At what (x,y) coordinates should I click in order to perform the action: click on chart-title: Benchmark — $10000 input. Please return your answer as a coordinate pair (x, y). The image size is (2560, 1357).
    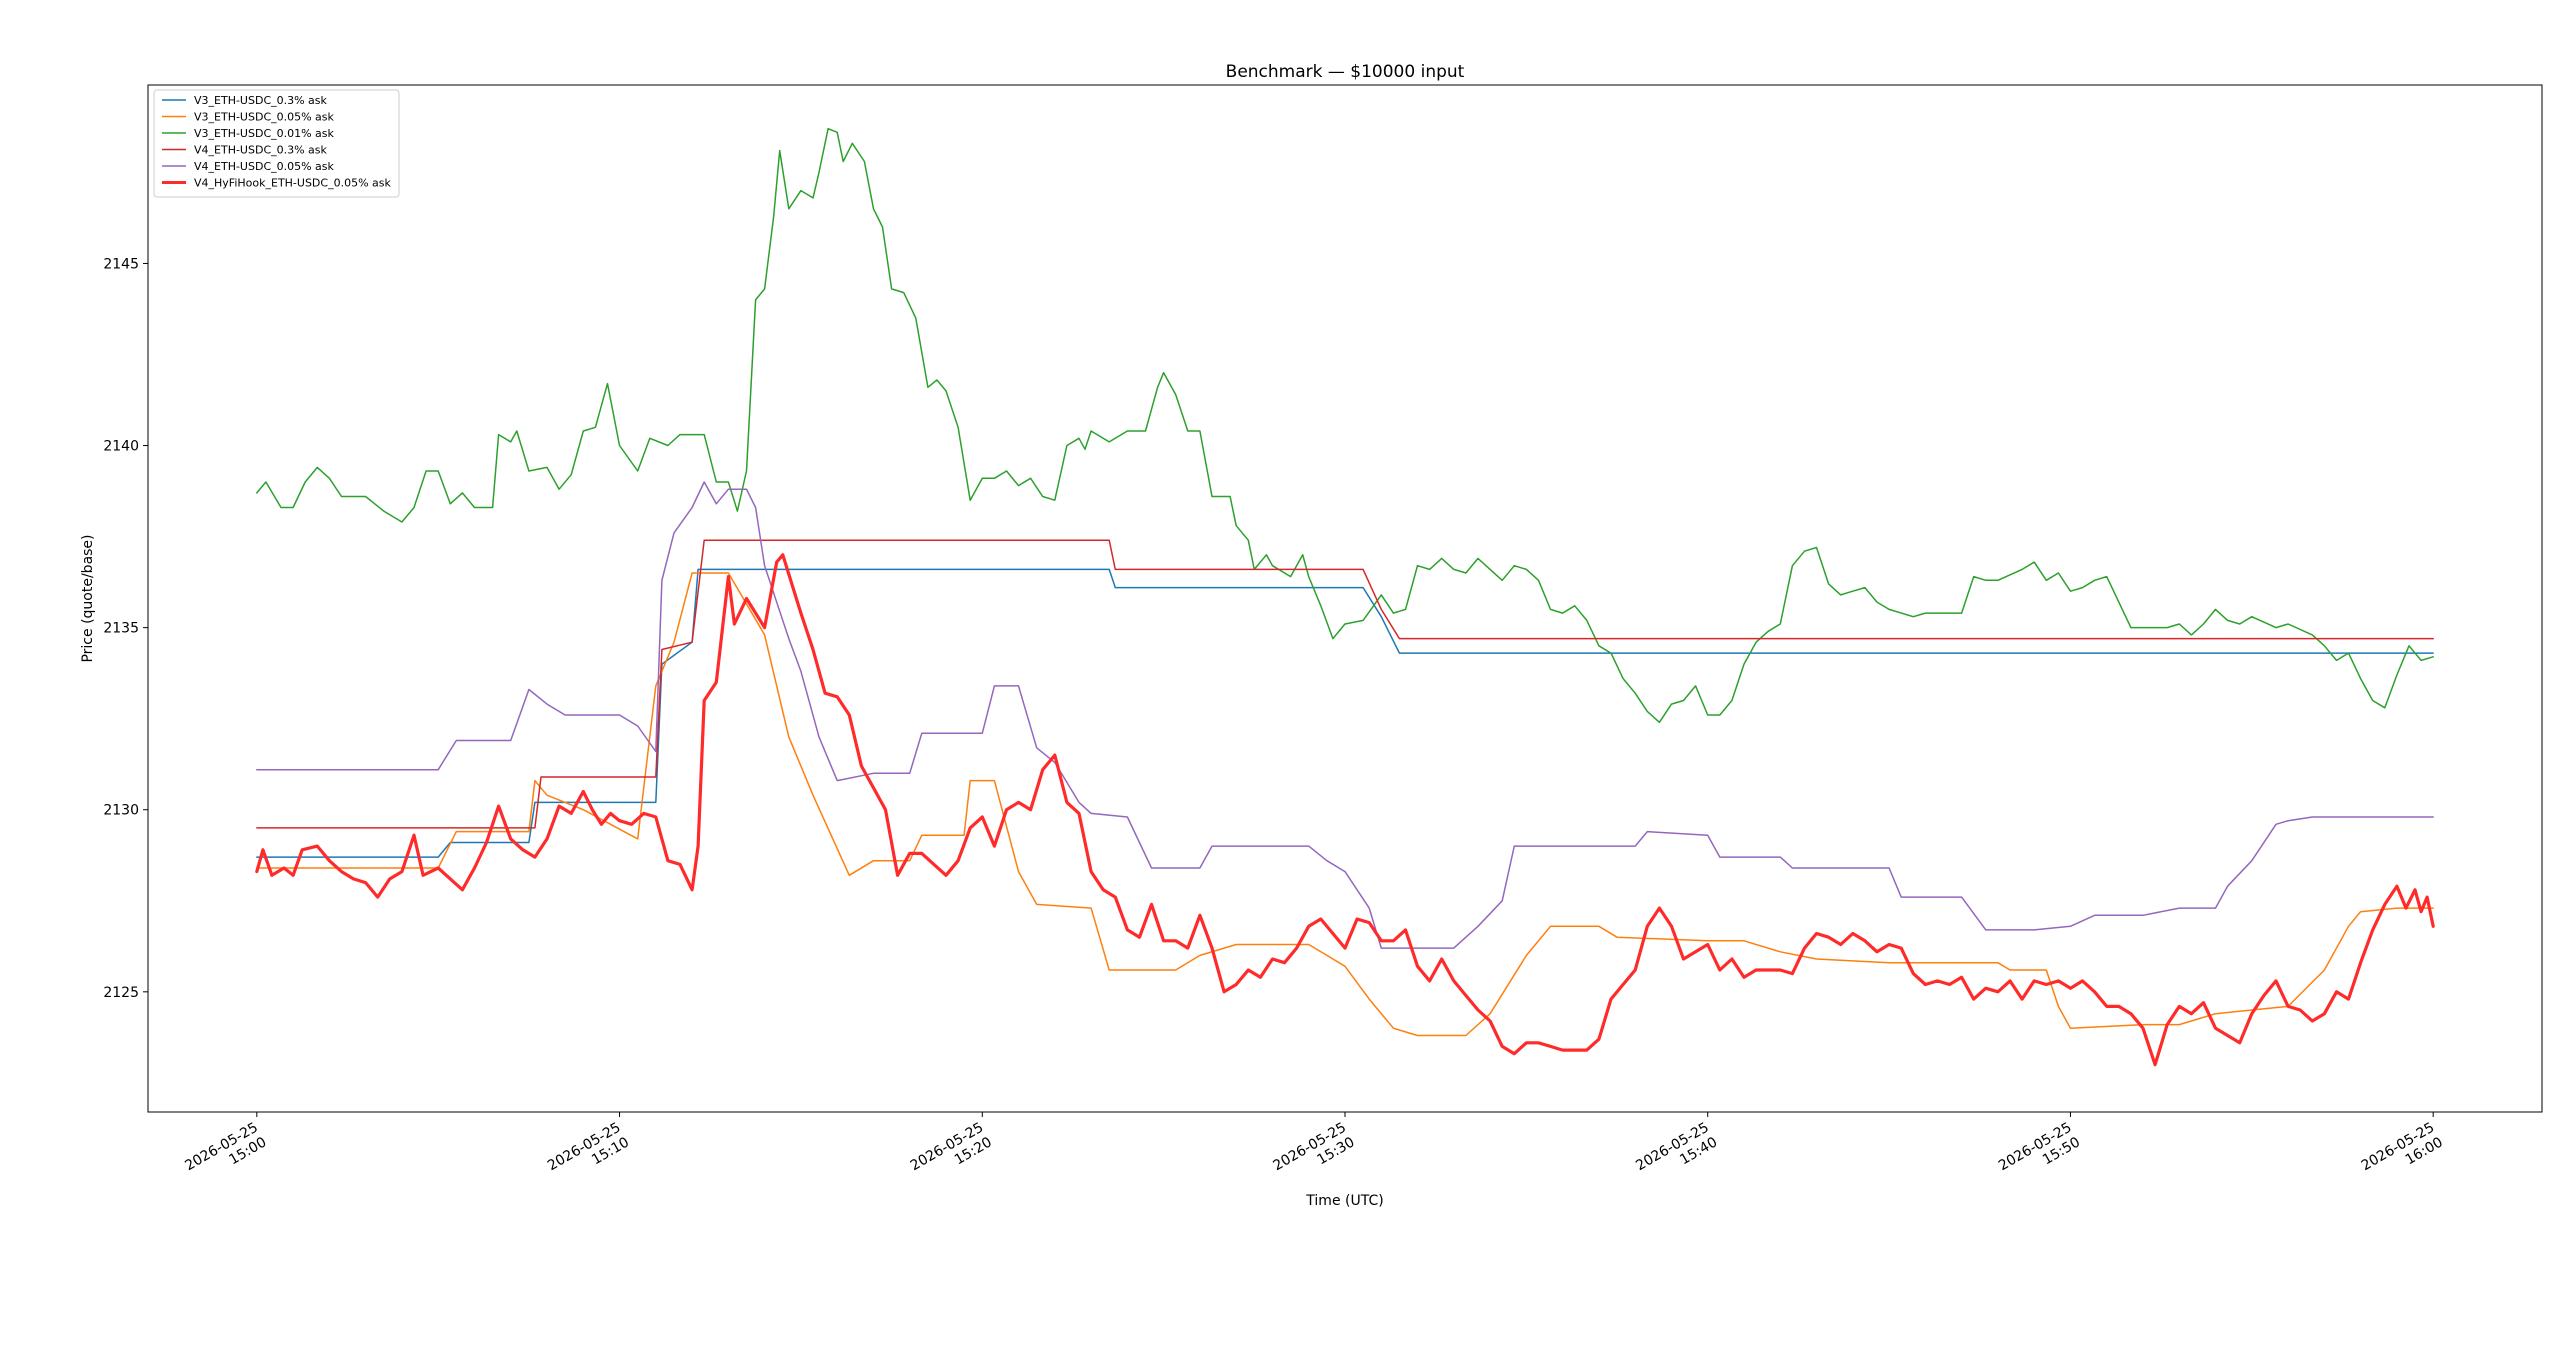
    Looking at the image, I should click on (1345, 72).